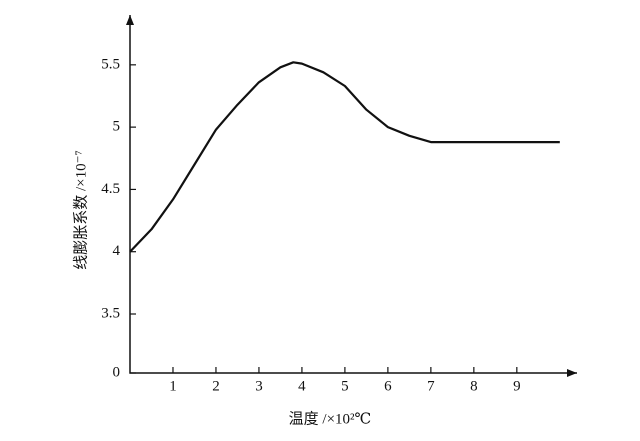  Describe the element at coordinates (117, 127) in the screenshot. I see `y-tick-label: 5` at that location.